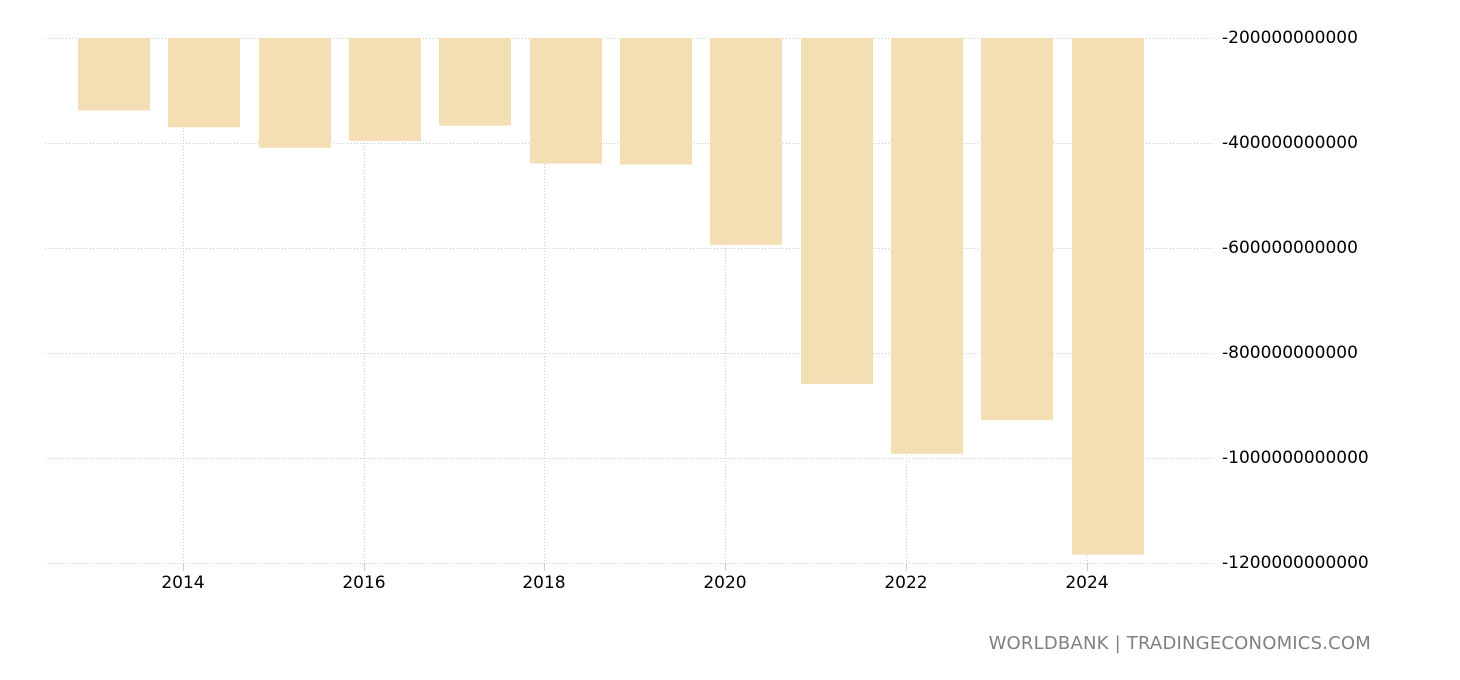 The width and height of the screenshot is (1460, 680). Describe the element at coordinates (837, 211) in the screenshot. I see `bar-2021` at that location.